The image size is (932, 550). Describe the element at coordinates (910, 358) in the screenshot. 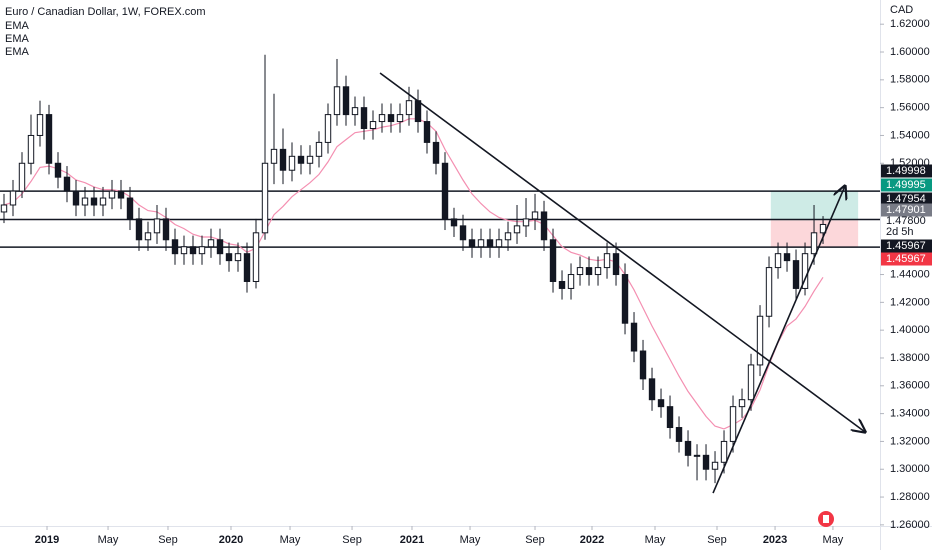

I see `y-tick-label: 1.38000` at that location.